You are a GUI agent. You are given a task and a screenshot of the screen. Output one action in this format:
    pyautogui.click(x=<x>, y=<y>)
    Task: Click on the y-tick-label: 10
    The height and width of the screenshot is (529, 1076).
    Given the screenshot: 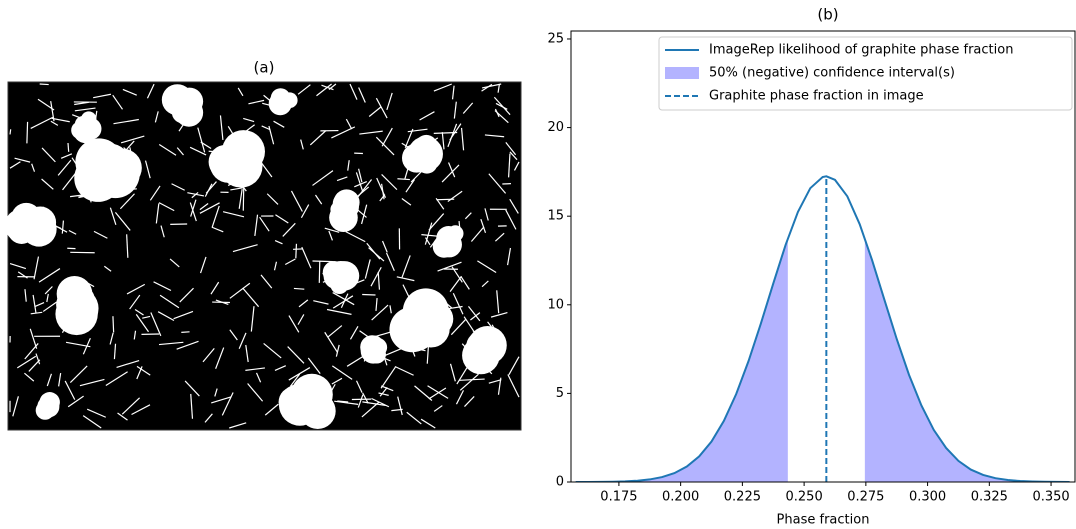 What is the action you would take?
    pyautogui.click(x=555, y=304)
    